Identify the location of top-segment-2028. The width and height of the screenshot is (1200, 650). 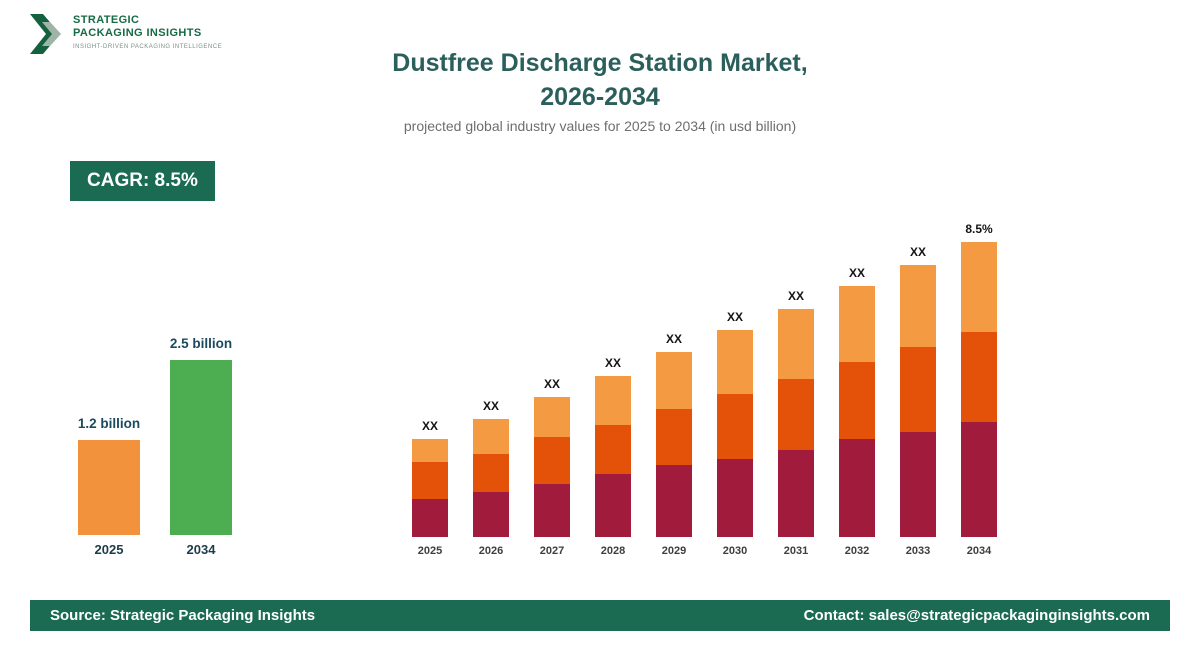
(613, 400).